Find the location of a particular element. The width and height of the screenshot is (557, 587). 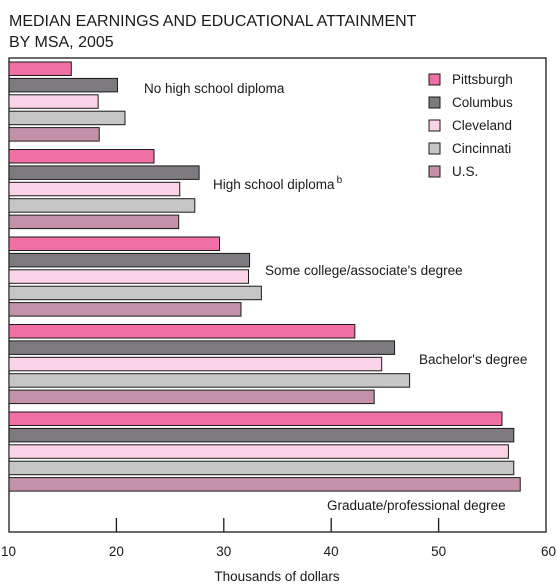

x-tick-label-0: 10 is located at coordinates (8, 551).